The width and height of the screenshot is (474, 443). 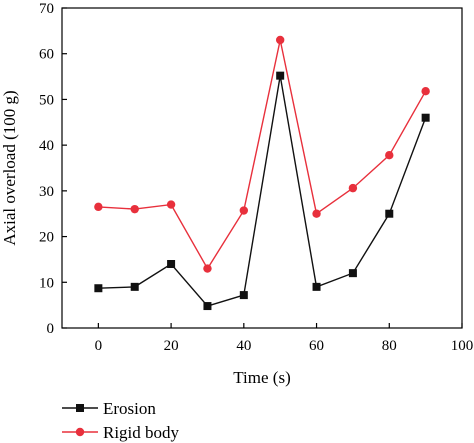 I want to click on legend-item: Erosion, so click(x=109, y=408).